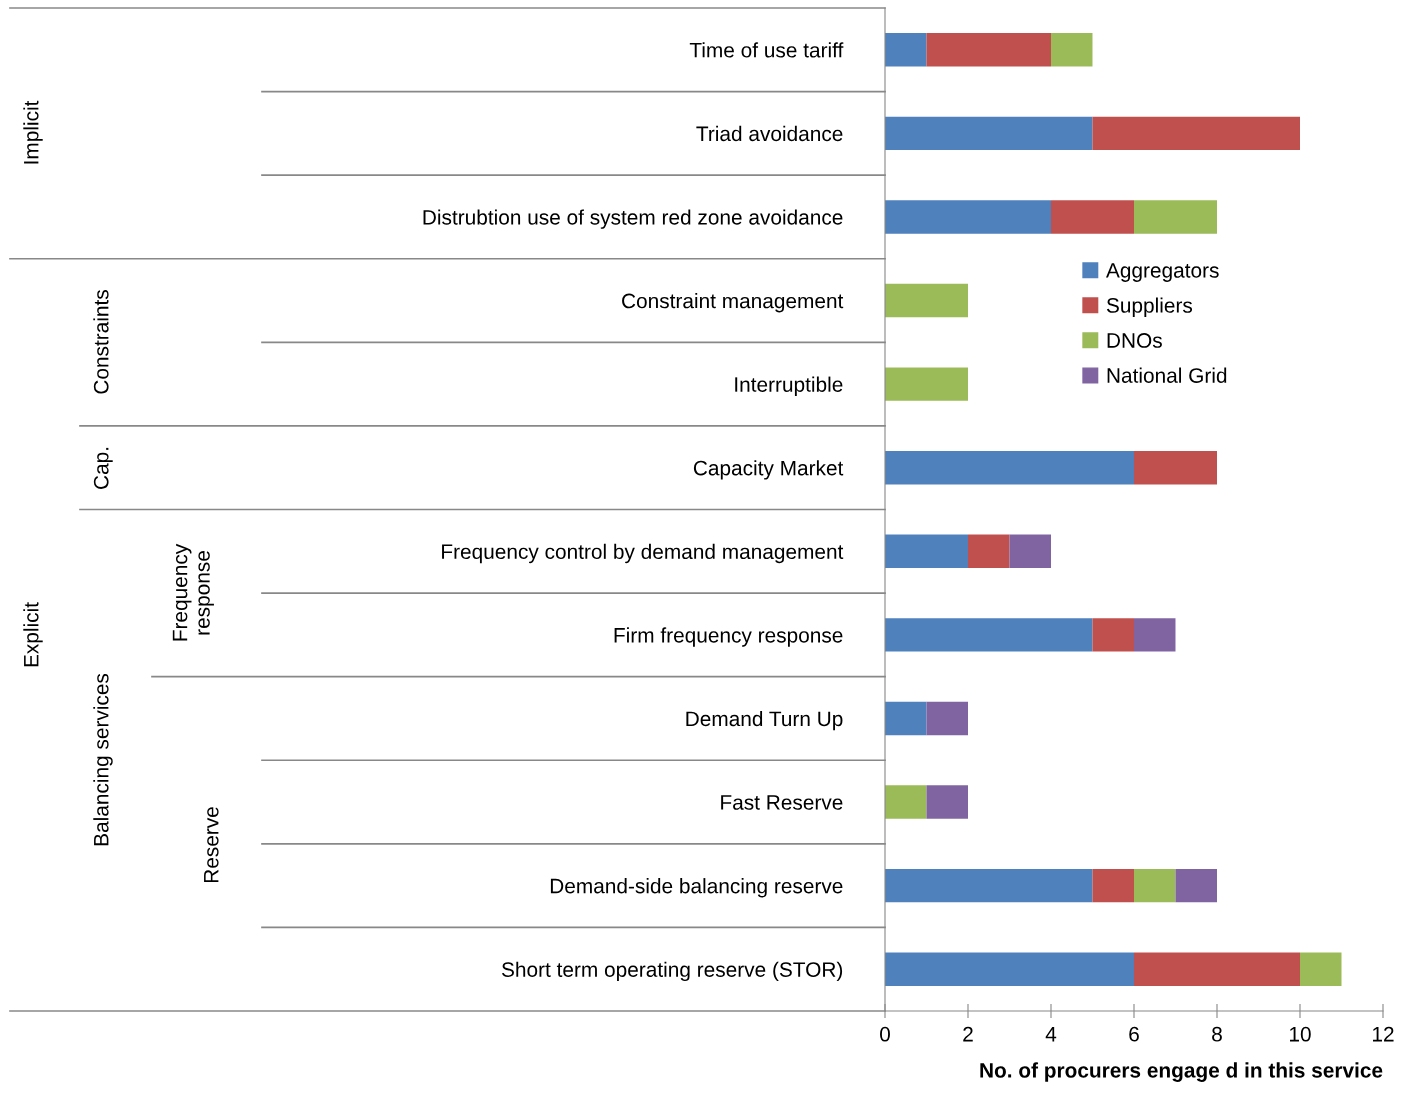  Describe the element at coordinates (643, 553) in the screenshot. I see `y-tick-label: Frequency control by demand management` at that location.